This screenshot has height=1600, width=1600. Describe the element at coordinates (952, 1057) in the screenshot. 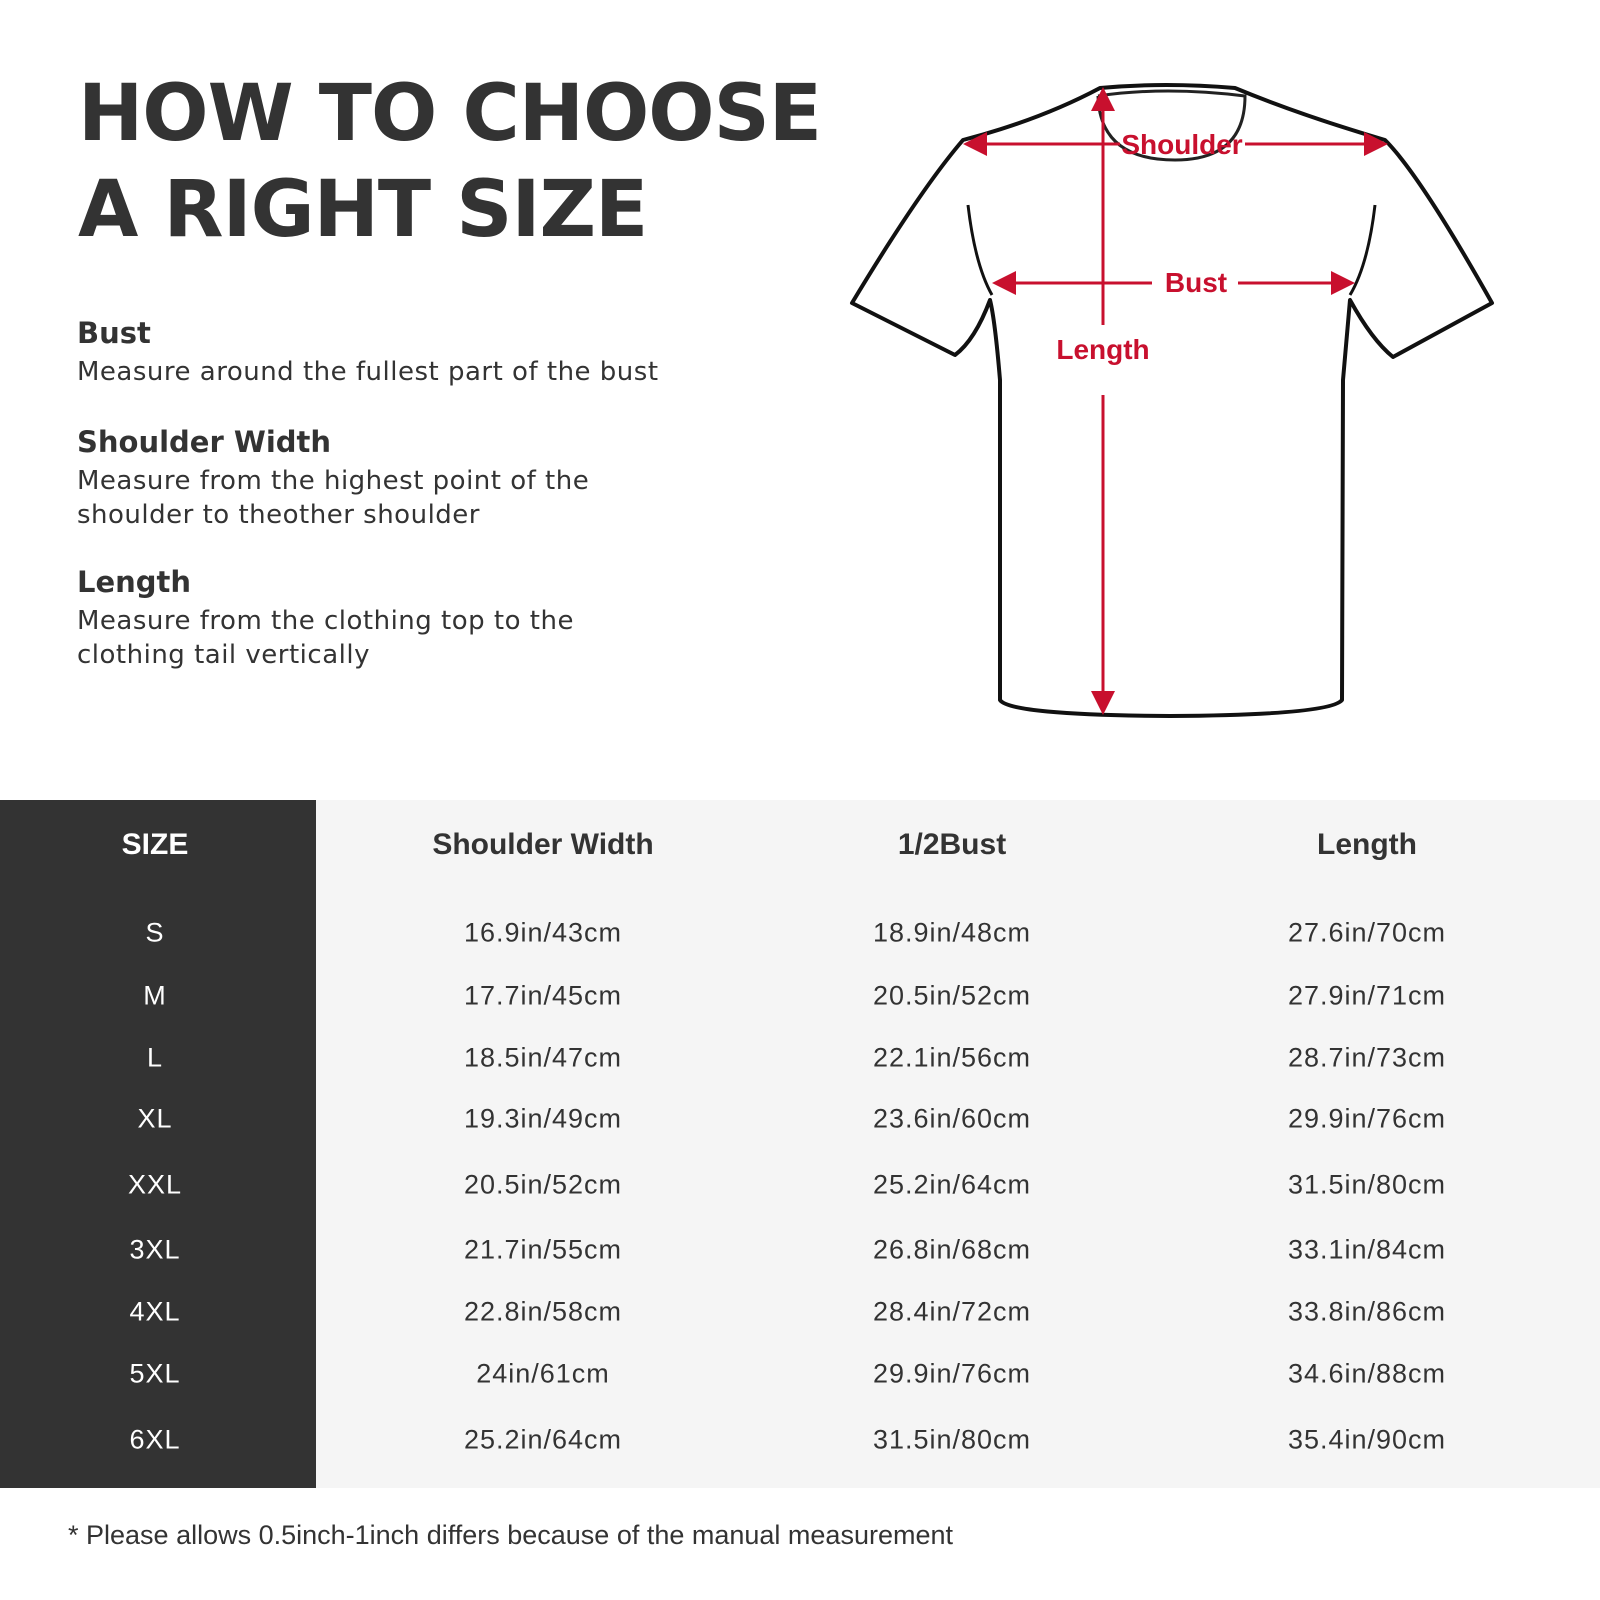

I see `table-cell: 22.1in/56cm` at that location.